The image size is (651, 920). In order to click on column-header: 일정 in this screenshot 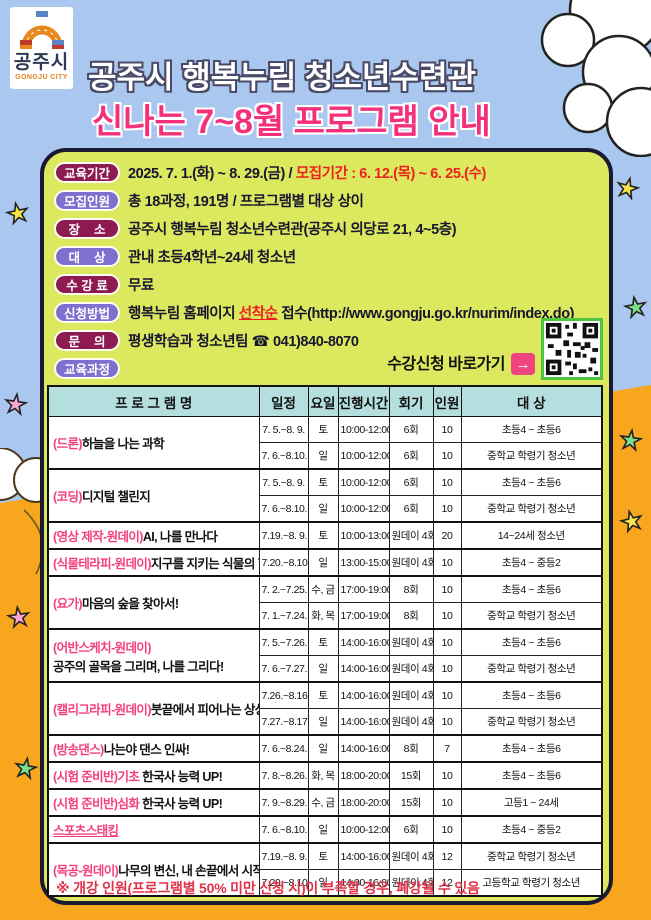, I will do `click(283, 401)`.